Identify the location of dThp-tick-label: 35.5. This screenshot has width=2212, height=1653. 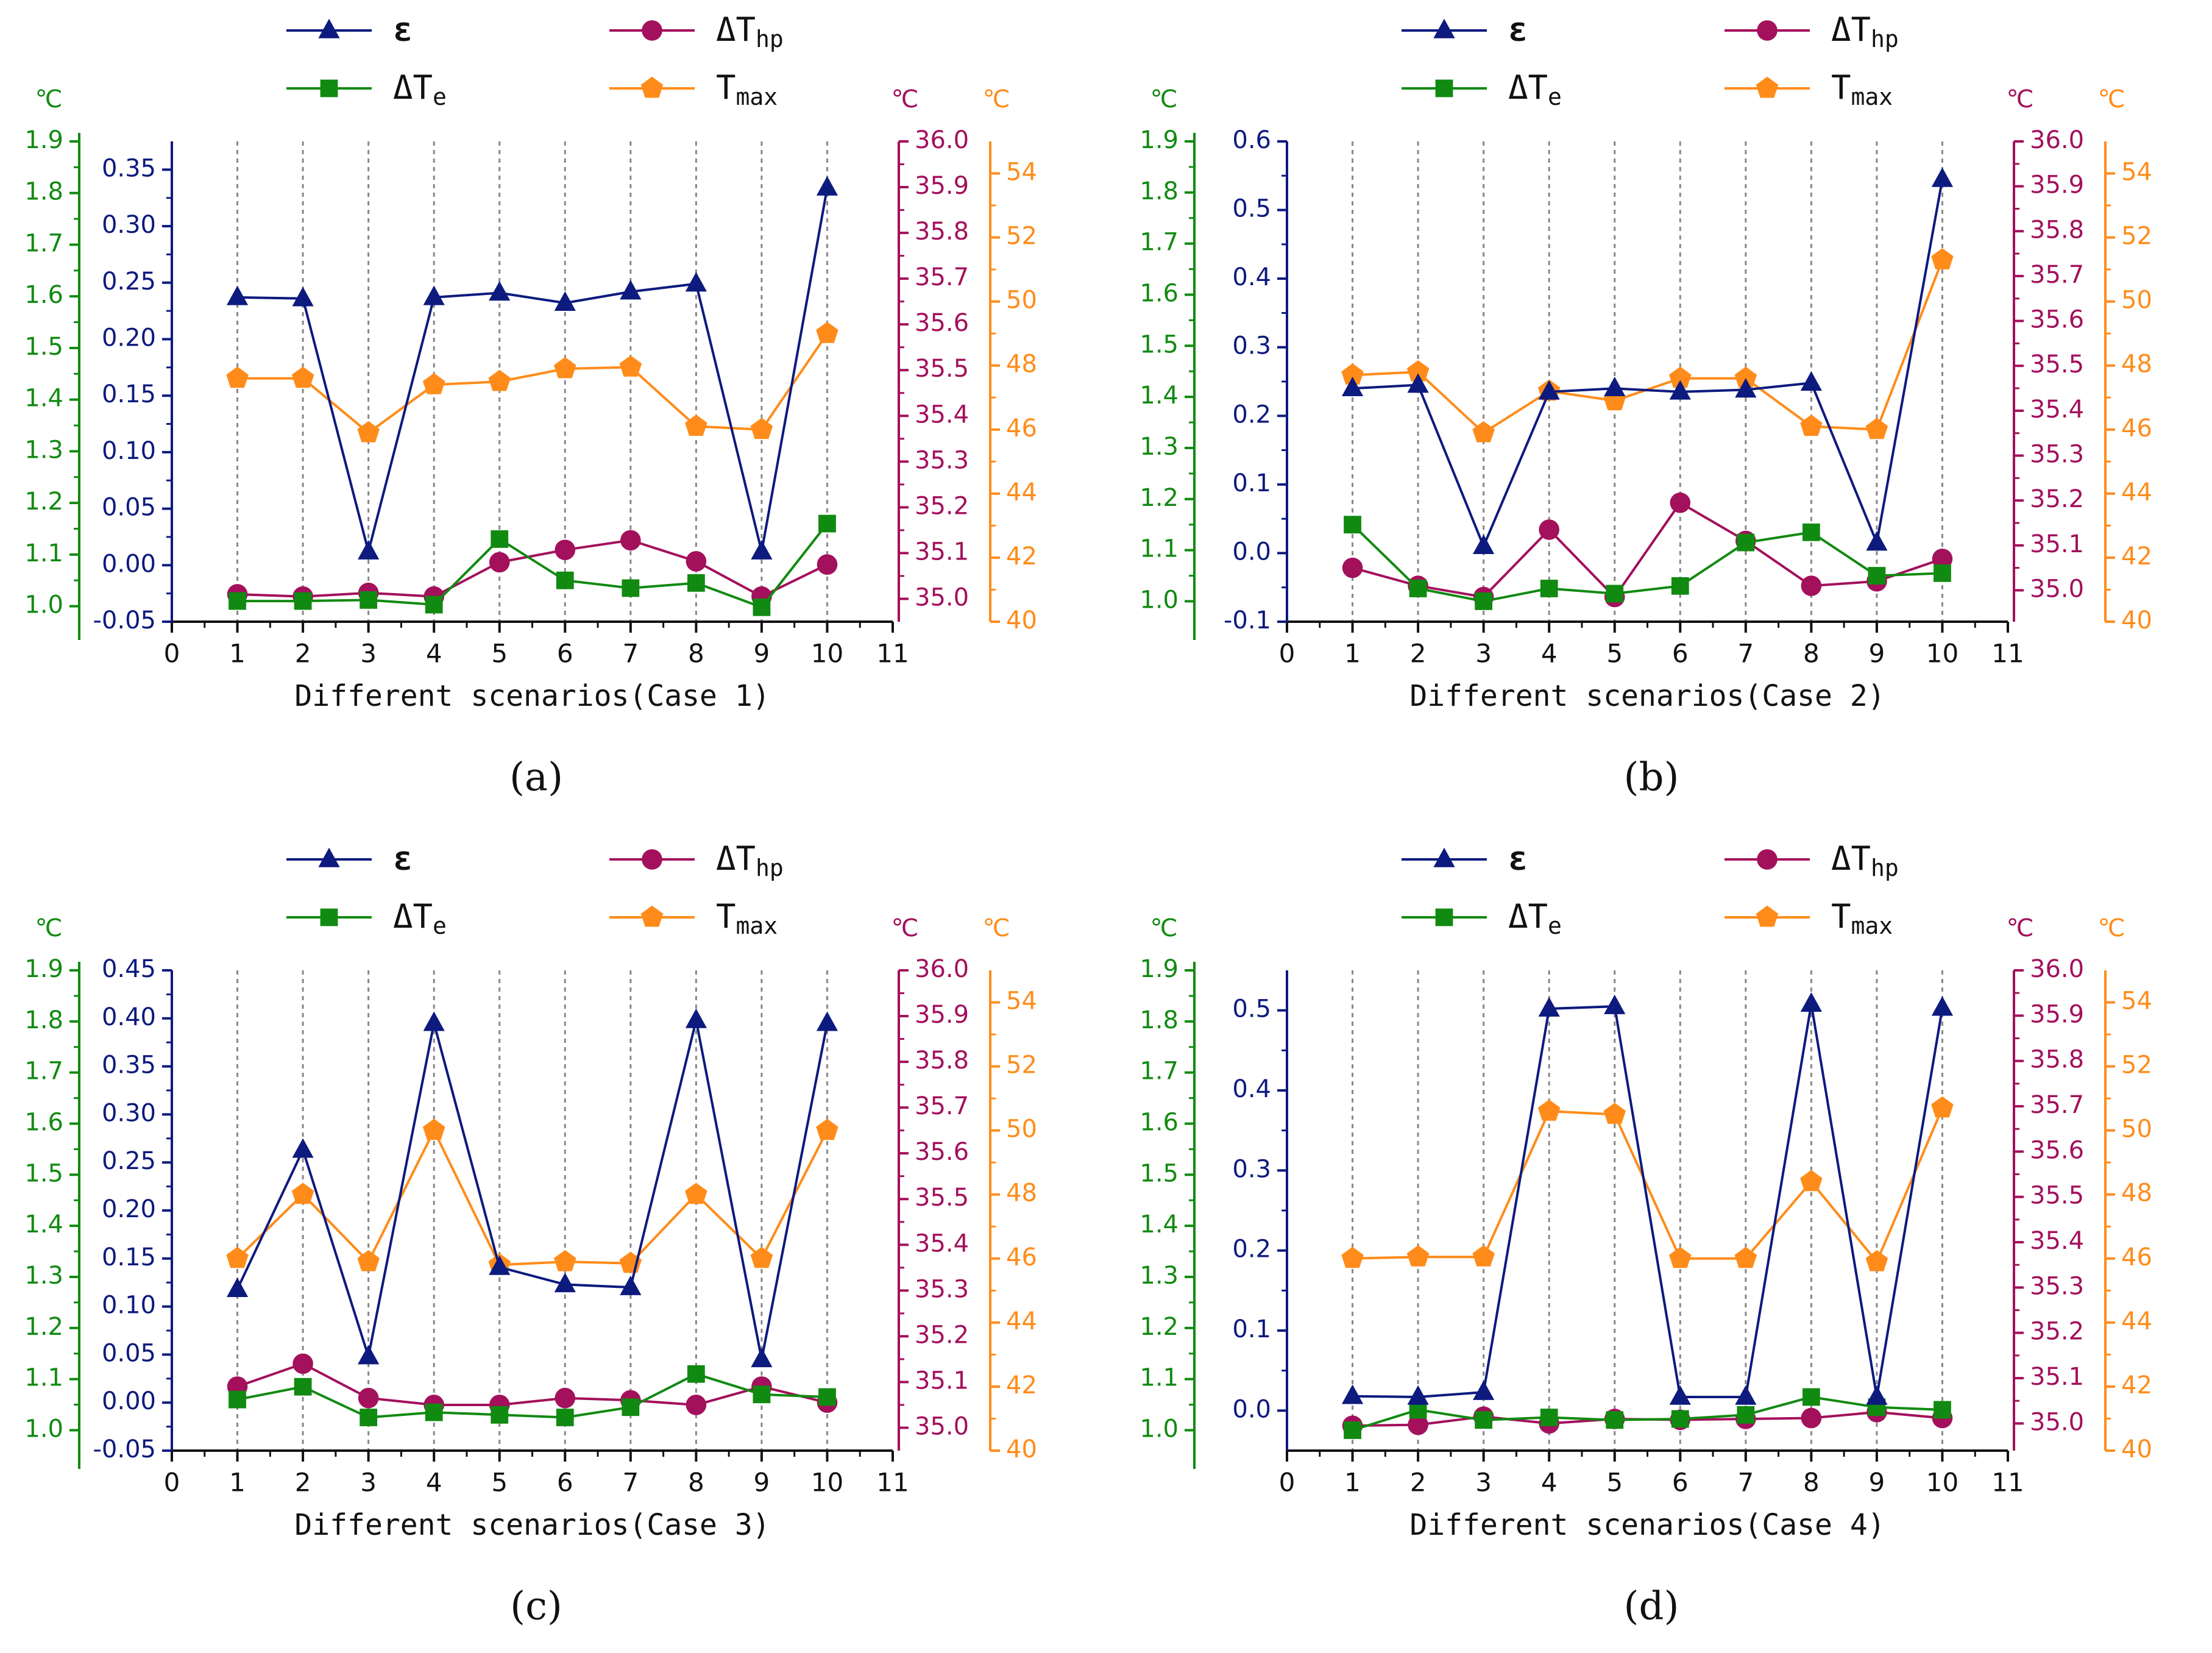
(2057, 1196).